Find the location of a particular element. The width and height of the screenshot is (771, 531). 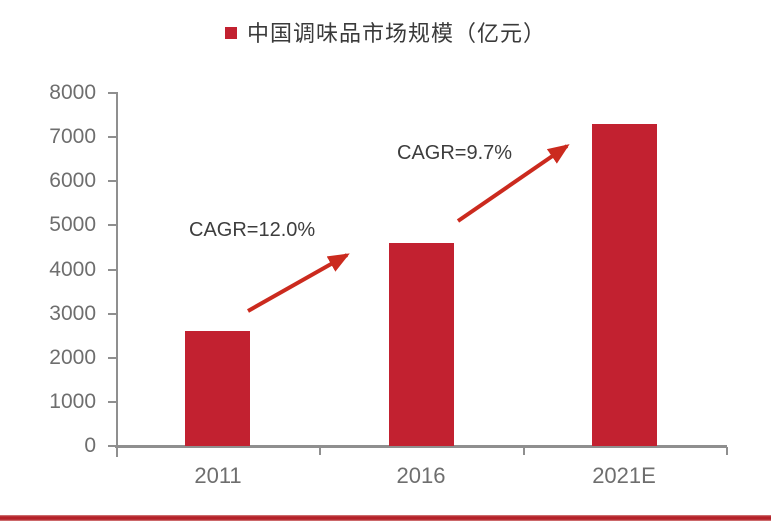

y-axis is located at coordinates (117, 274).